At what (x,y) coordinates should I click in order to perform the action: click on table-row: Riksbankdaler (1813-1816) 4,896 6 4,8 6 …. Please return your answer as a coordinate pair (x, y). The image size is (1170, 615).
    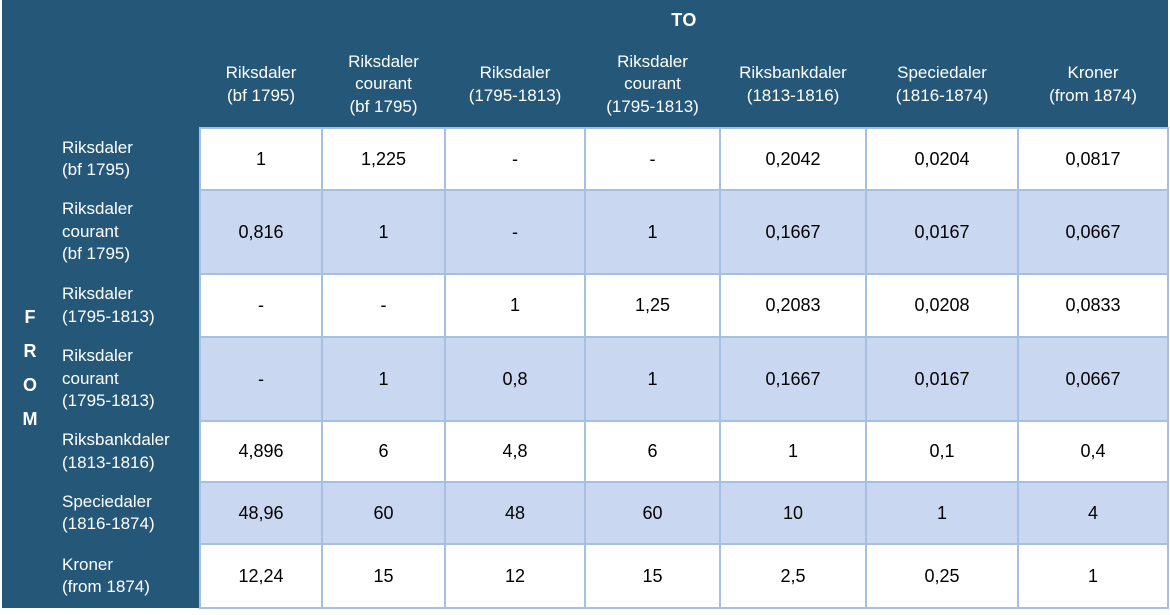
    Looking at the image, I should click on (586, 451).